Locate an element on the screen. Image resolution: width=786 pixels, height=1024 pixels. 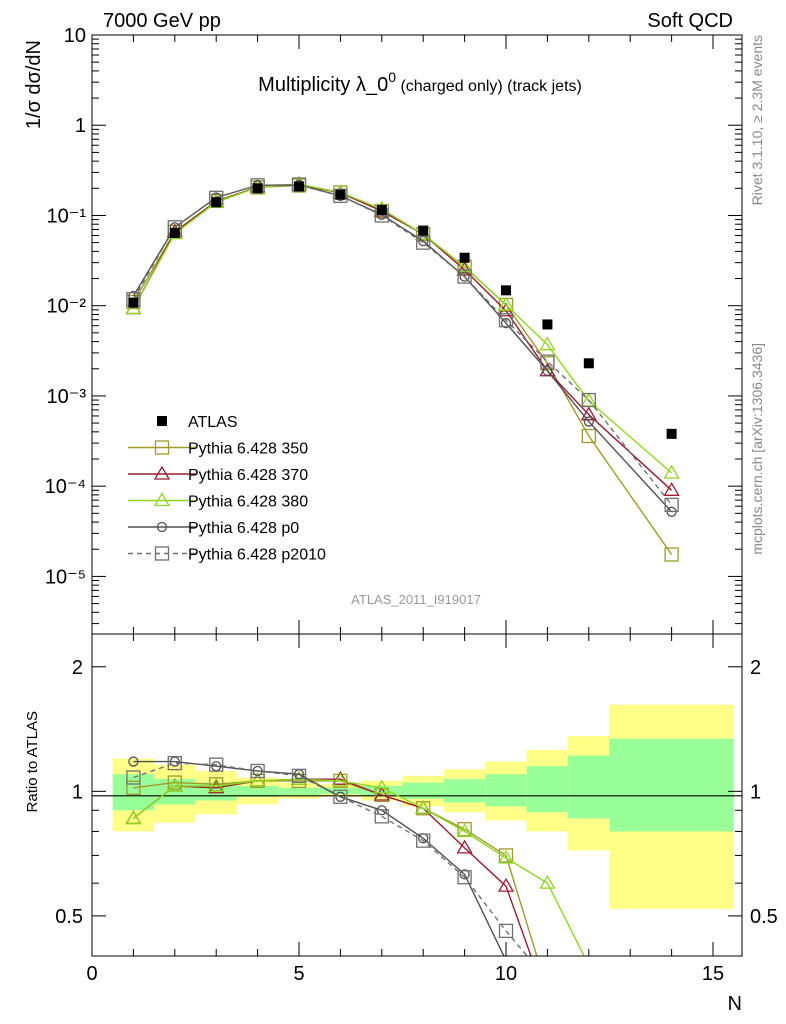
ratio-y-tick-label-right: 2 is located at coordinates (755, 668).